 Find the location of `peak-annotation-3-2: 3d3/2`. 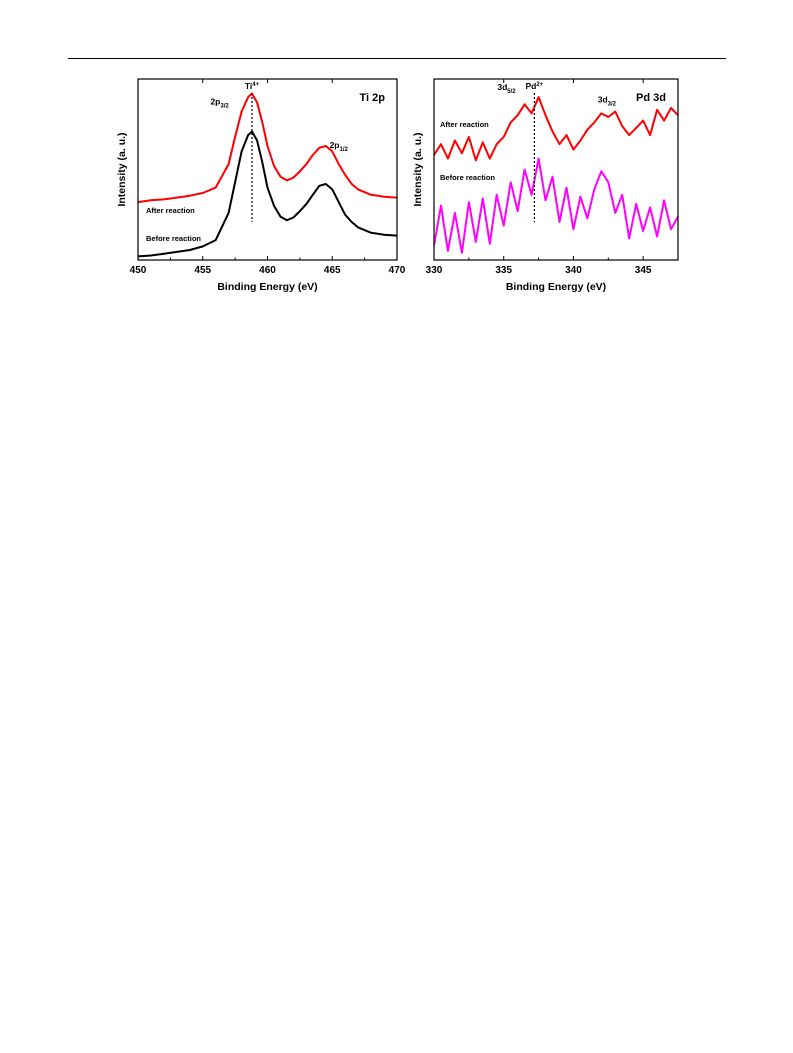

peak-annotation-3-2: 3d3/2 is located at coordinates (607, 101).